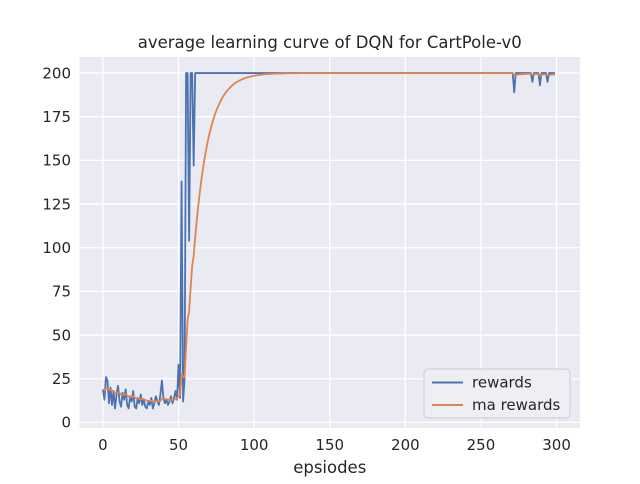 The height and width of the screenshot is (484, 640). What do you see at coordinates (56, 161) in the screenshot?
I see `y-tick-label: 150` at bounding box center [56, 161].